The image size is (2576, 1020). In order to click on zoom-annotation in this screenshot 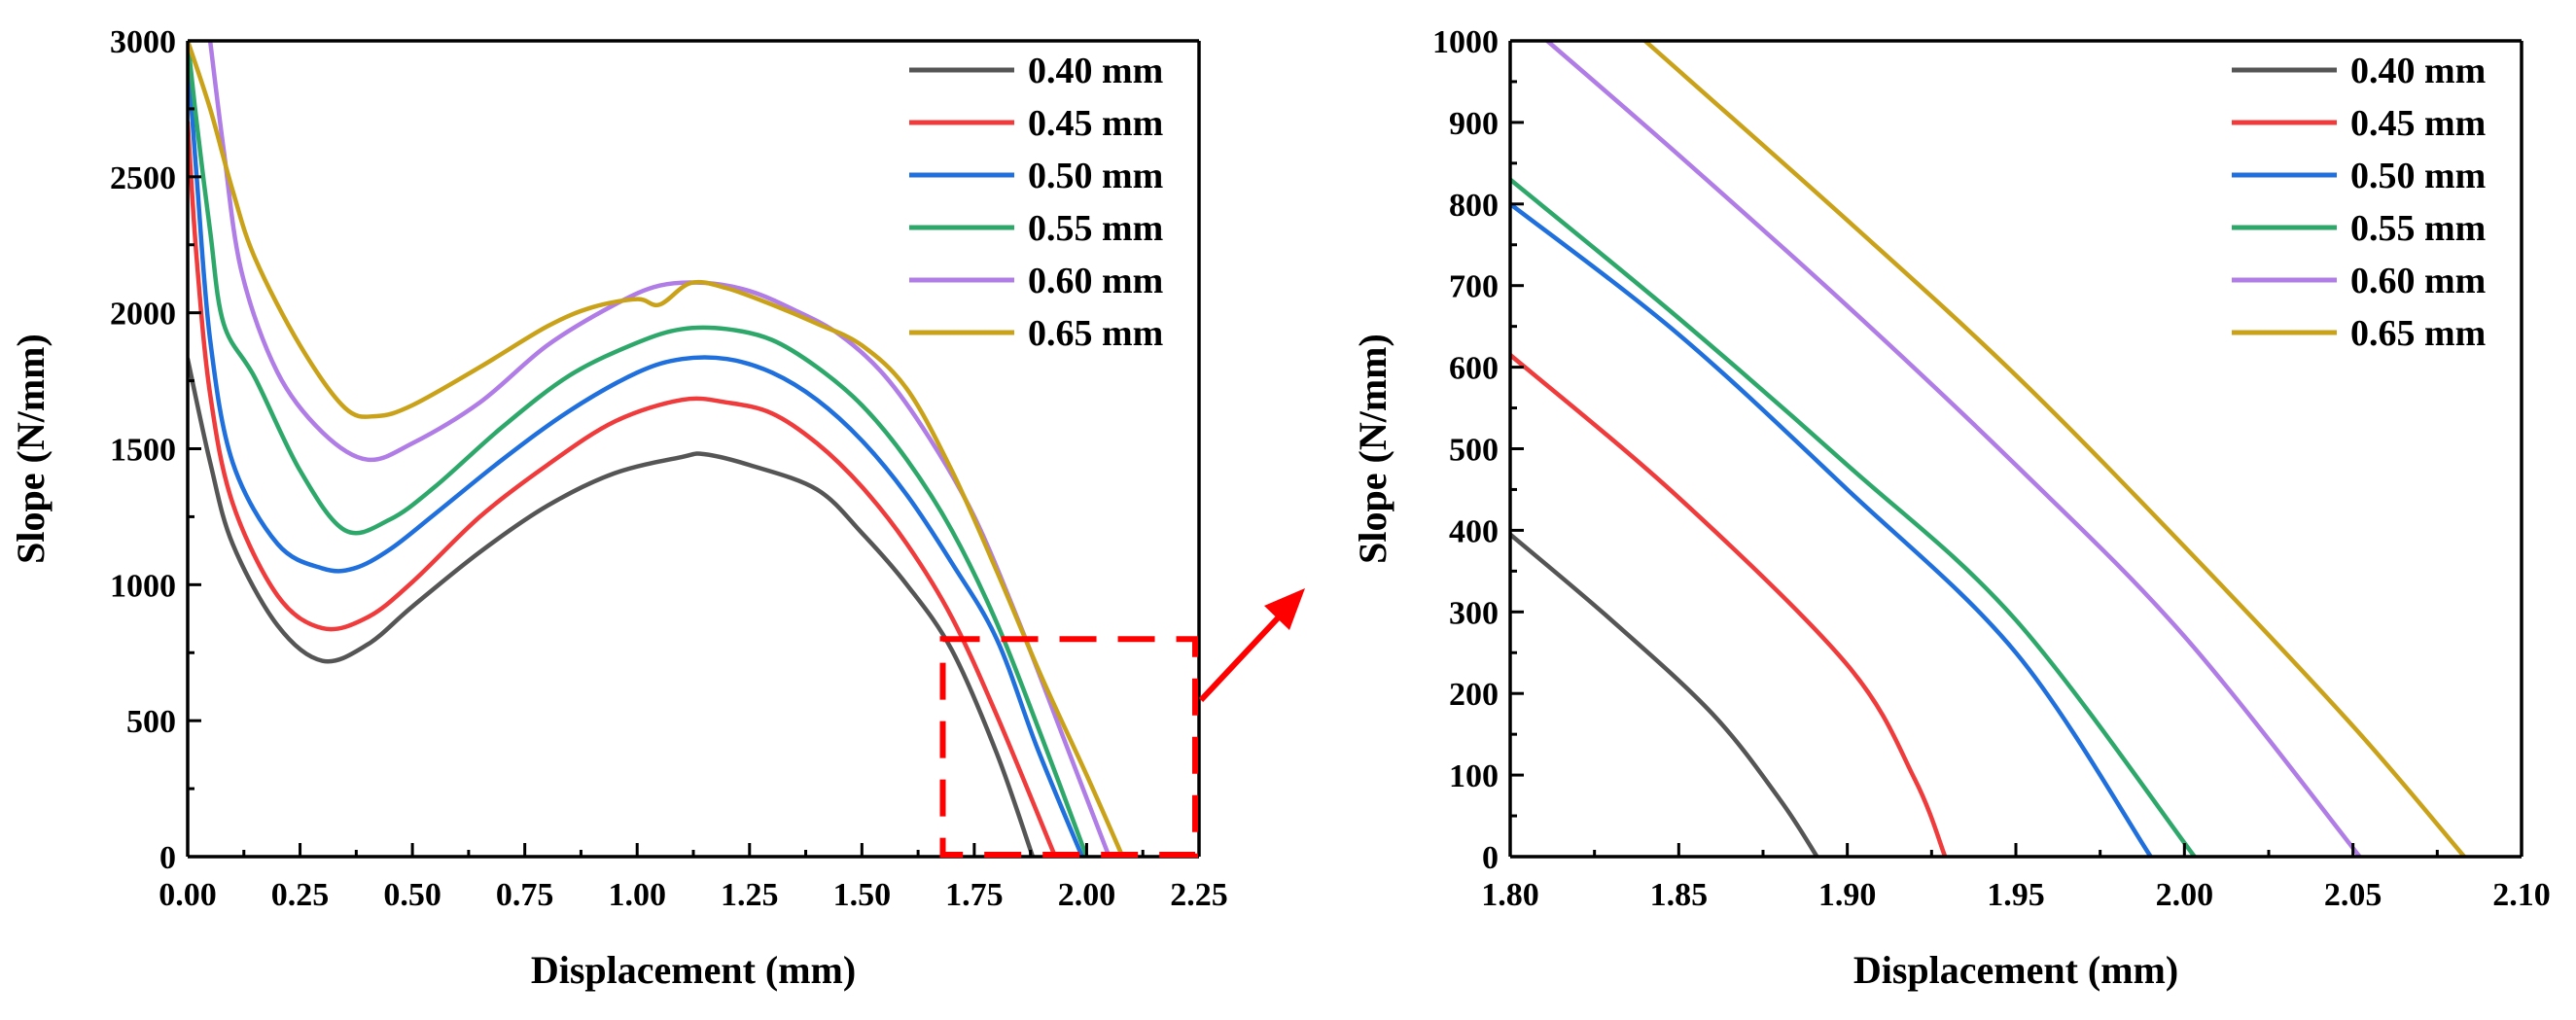, I will do `click(1122, 723)`.